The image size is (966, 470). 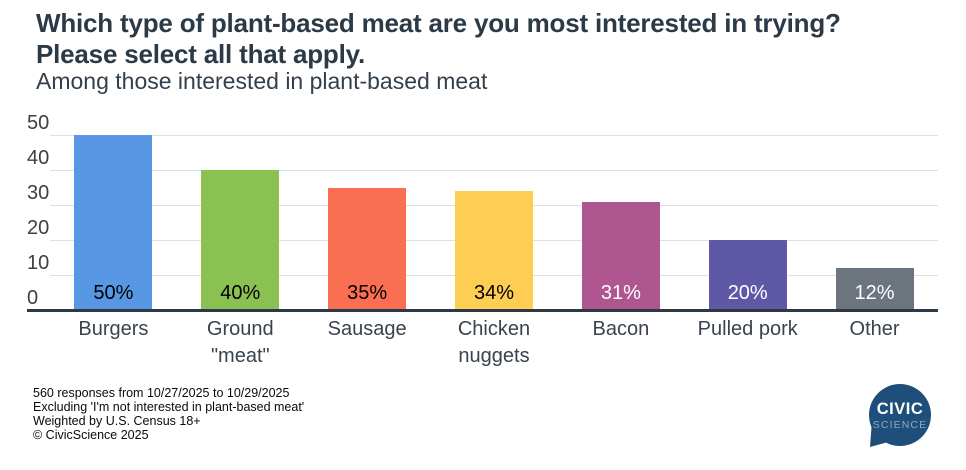 I want to click on y-axis-tick-40: 40, so click(x=38, y=158).